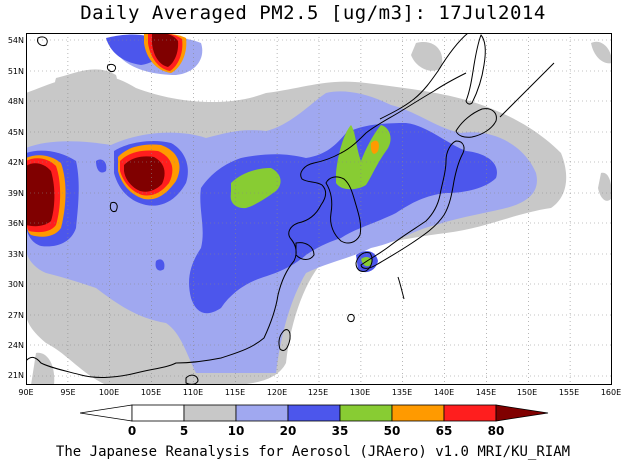 The height and width of the screenshot is (466, 626). I want to click on colorbar-label: 20, so click(288, 431).